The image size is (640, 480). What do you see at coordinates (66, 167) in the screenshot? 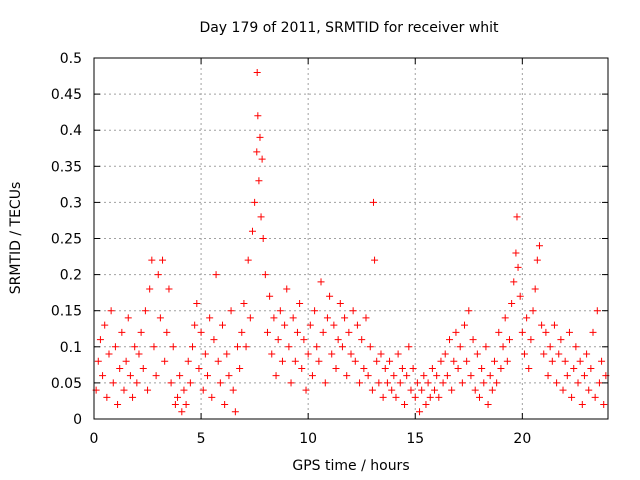
I see `y-tick-label: 0.35` at bounding box center [66, 167].